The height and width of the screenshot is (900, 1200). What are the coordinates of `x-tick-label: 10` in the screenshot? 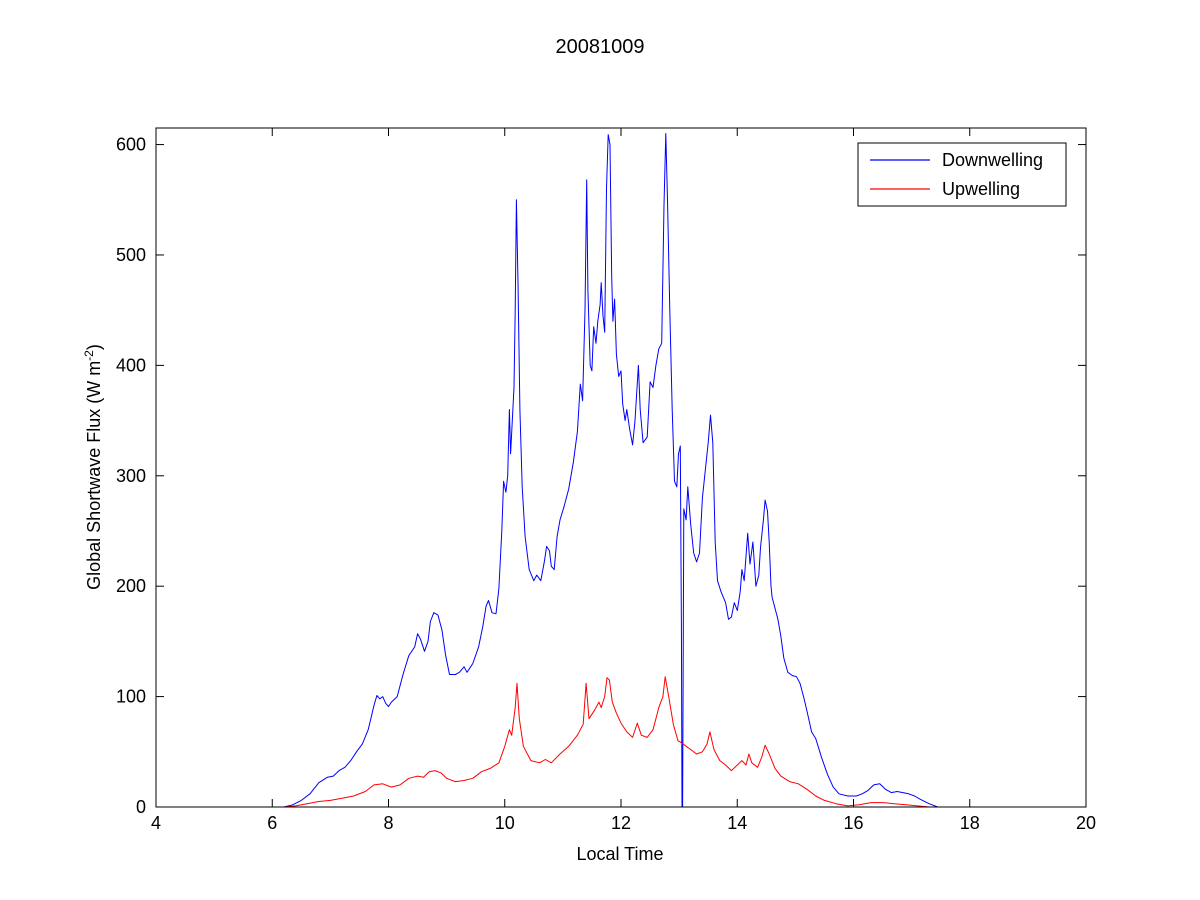 It's located at (505, 823).